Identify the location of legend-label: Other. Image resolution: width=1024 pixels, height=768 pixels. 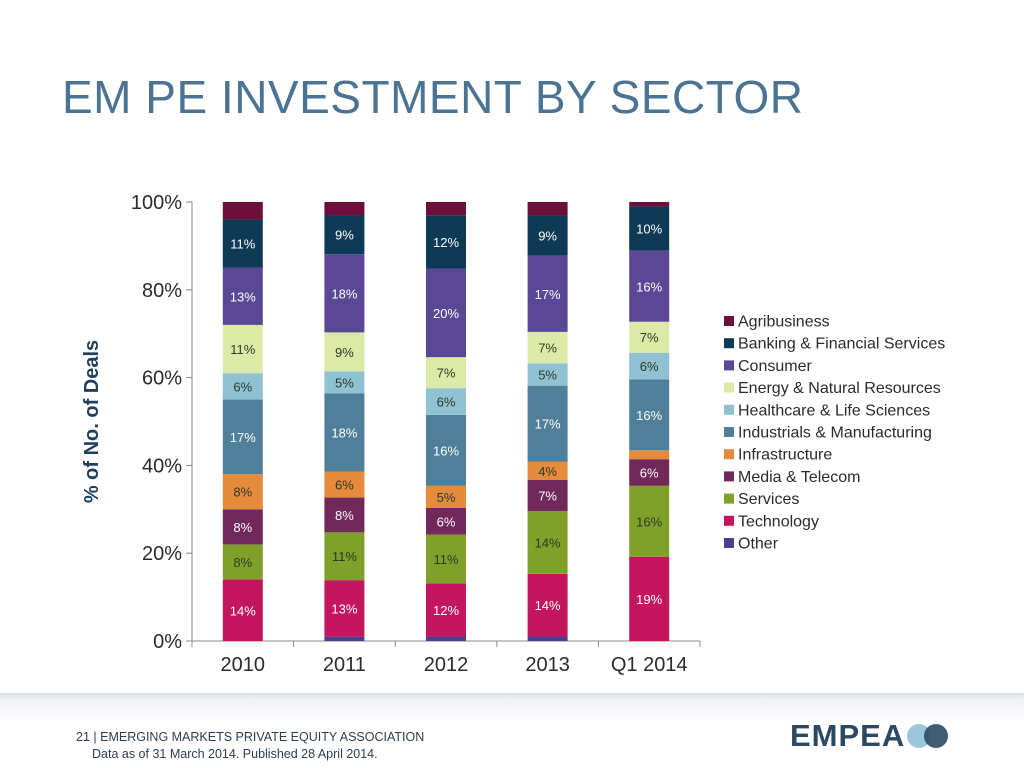
(758, 544).